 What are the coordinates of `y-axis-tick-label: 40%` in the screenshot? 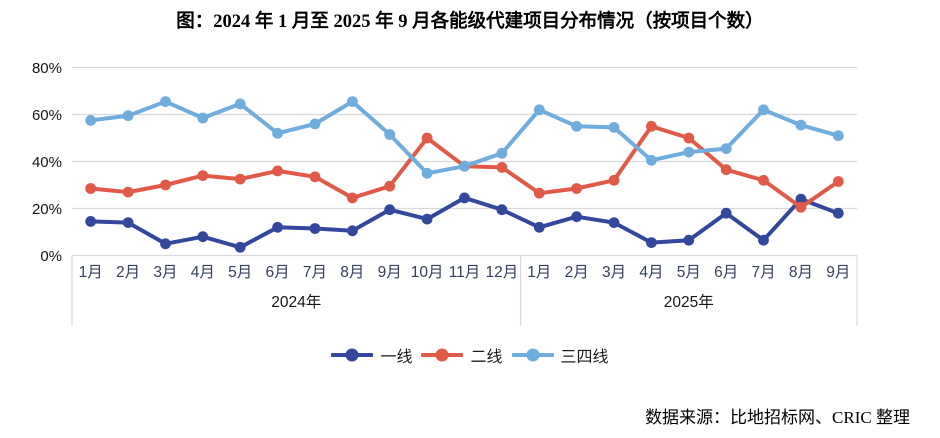 It's located at (47, 162).